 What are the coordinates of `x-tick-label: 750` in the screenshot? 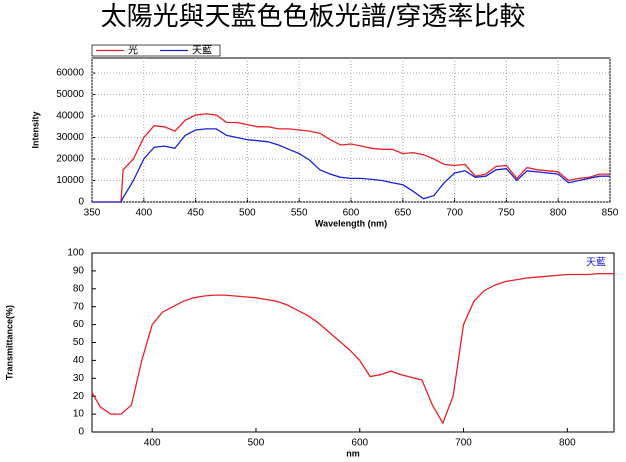 It's located at (506, 213).